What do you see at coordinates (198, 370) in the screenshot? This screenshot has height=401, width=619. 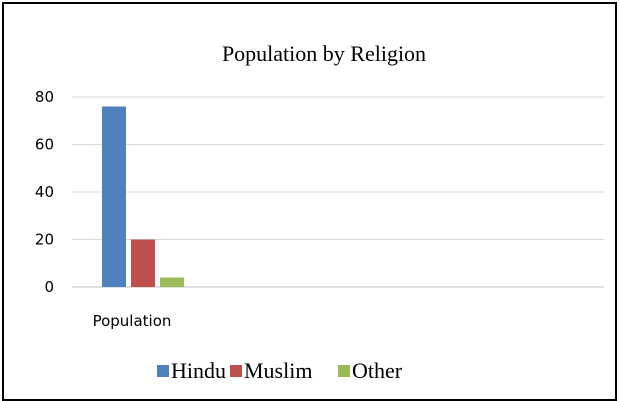 I see `legend-label-hindu: Hindu` at bounding box center [198, 370].